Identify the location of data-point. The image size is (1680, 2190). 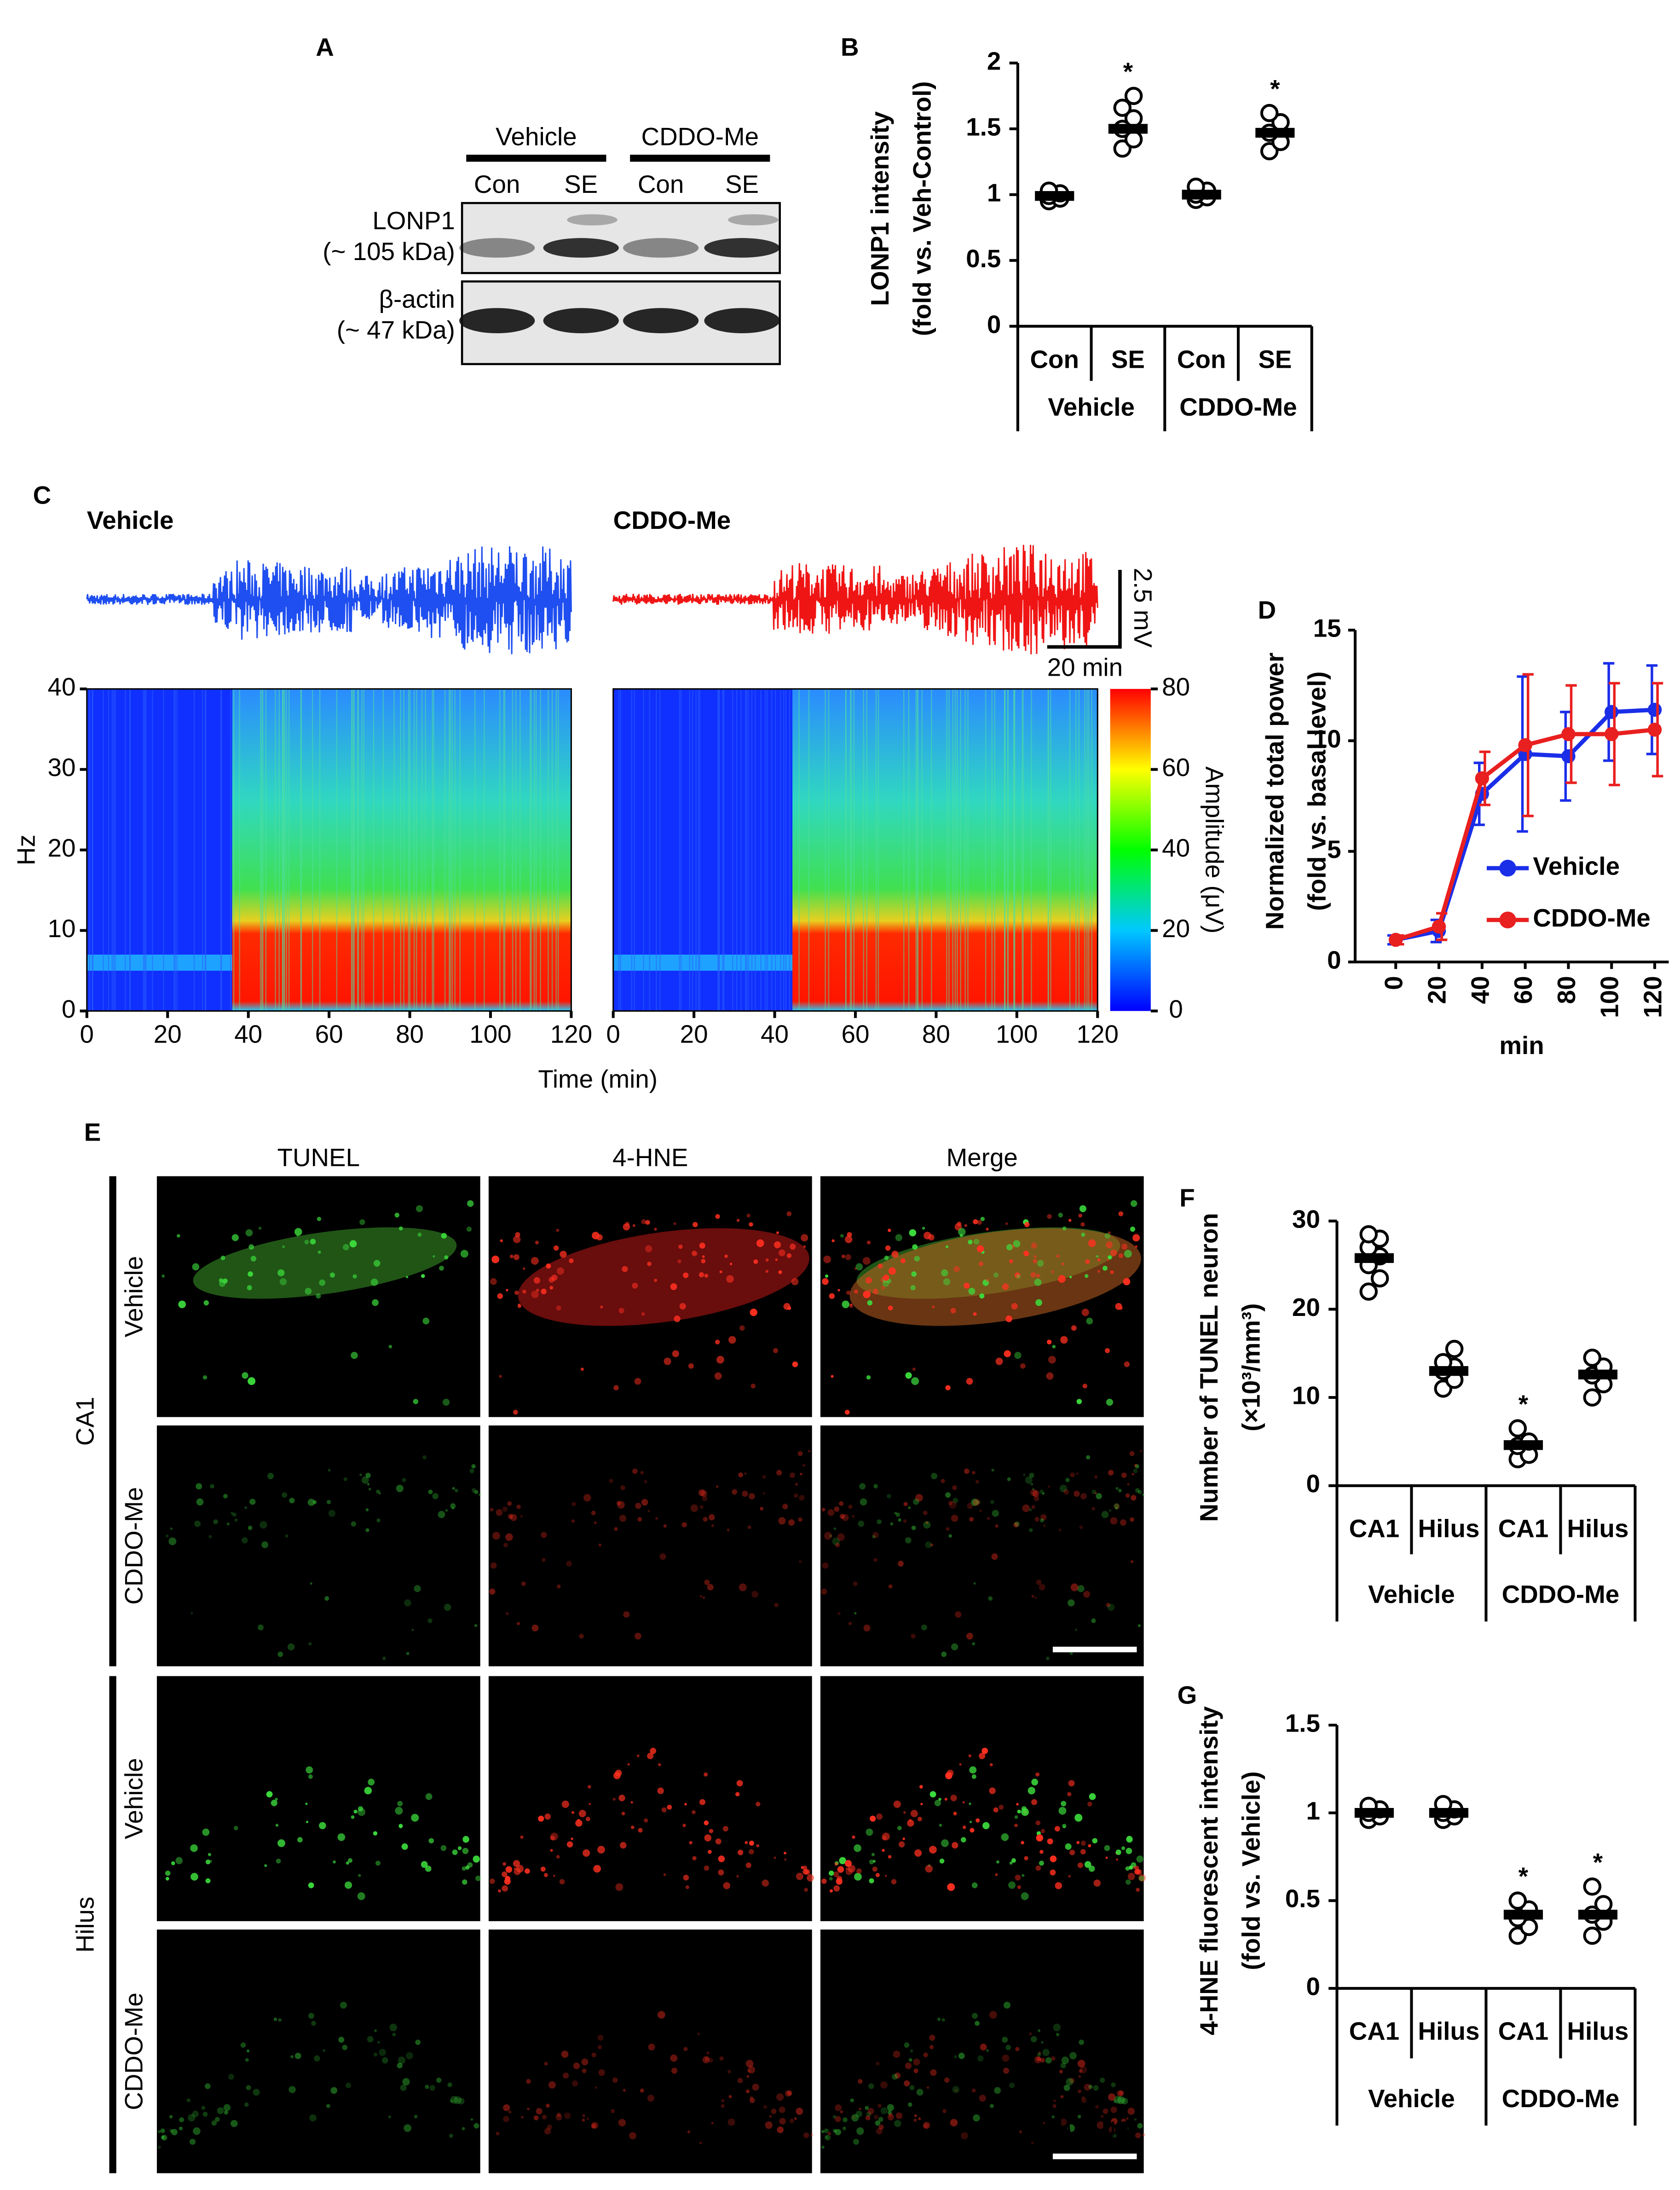
(1568, 734).